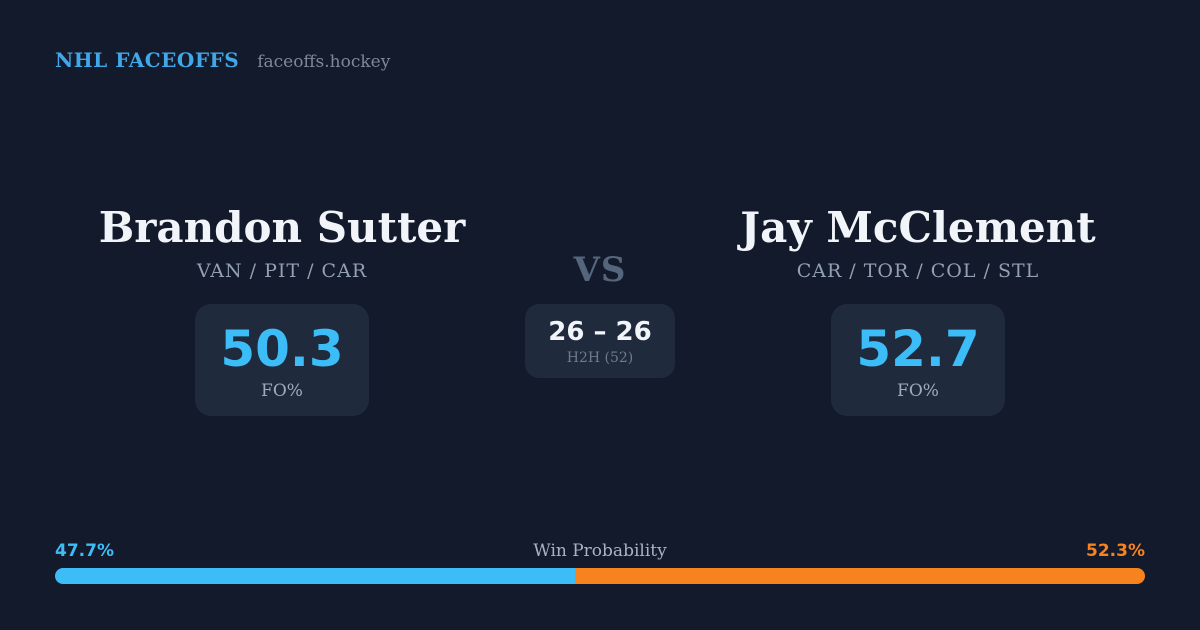 This screenshot has width=1200, height=630. Describe the element at coordinates (918, 271) in the screenshot. I see `player-right-teams: CAR / TOR / COL / STL` at that location.